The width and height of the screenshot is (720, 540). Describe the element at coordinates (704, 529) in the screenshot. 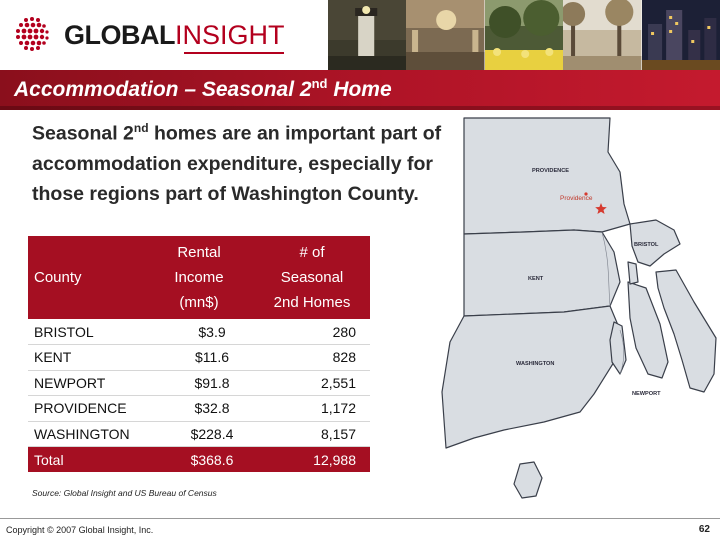

I see `page-number: 62` at that location.